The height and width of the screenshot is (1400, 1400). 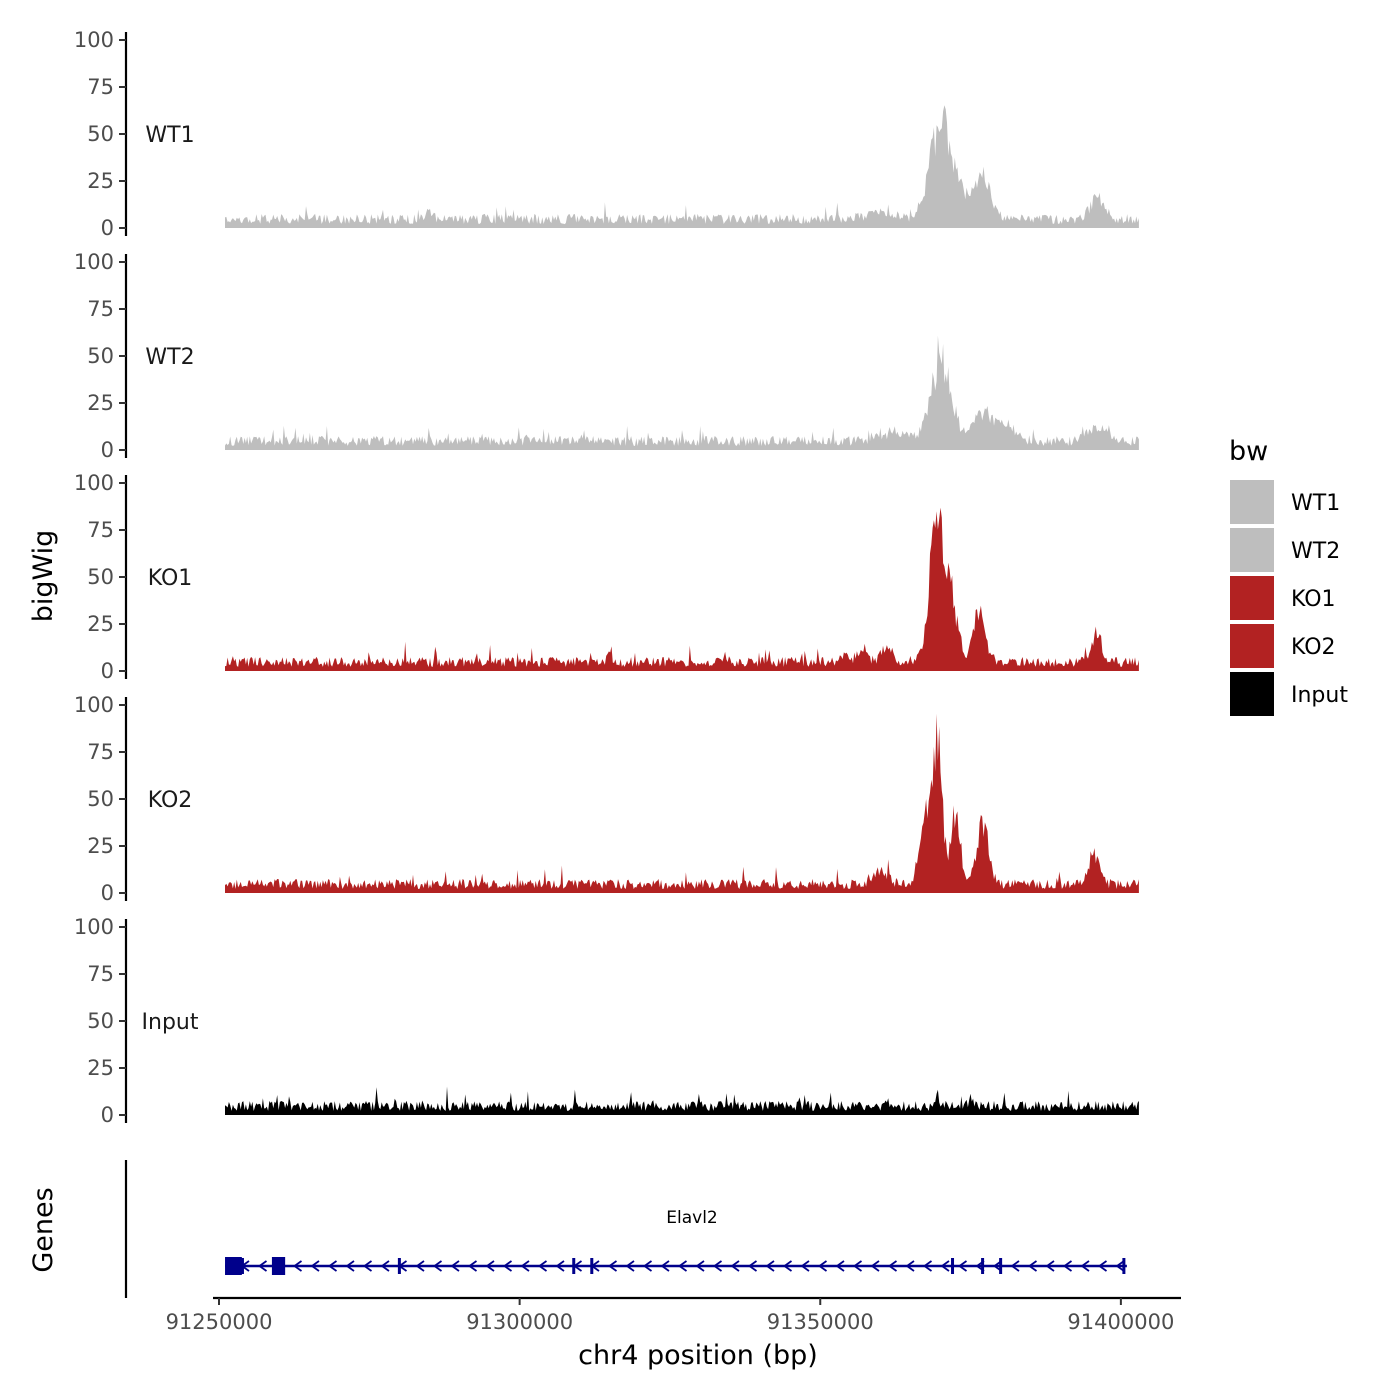 What do you see at coordinates (169, 357) in the screenshot?
I see `track-label: WT2` at bounding box center [169, 357].